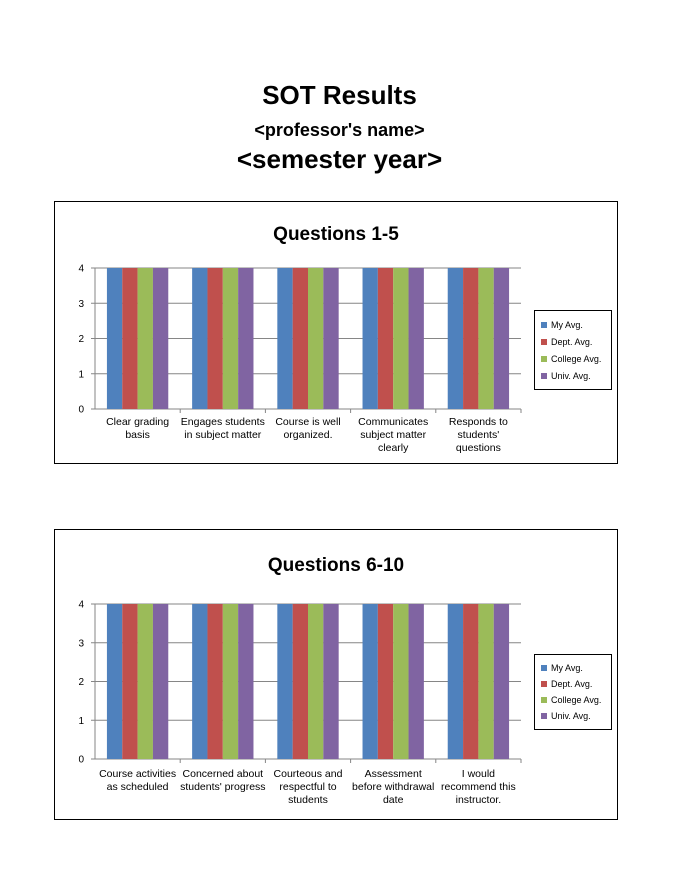 The image size is (679, 881). Describe the element at coordinates (478, 787) in the screenshot. I see `x-tick-label: I would recommend this instructor.` at that location.